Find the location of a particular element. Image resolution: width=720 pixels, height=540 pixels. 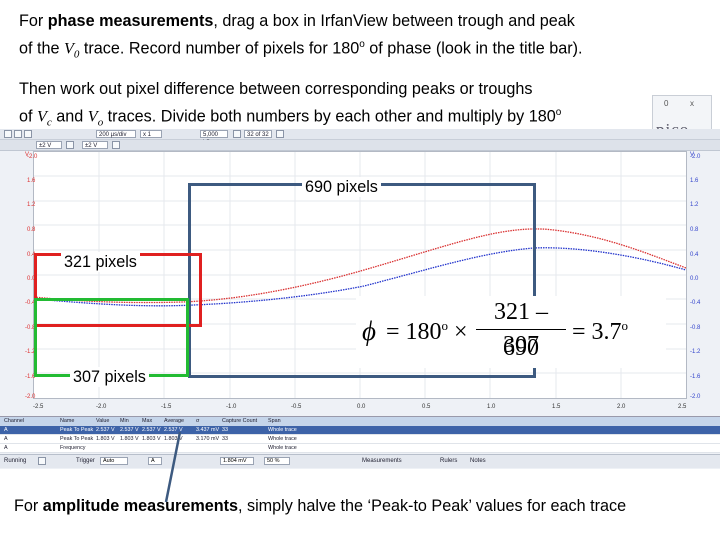

y-tick-right-3: 0.8 is located at coordinates (694, 230).